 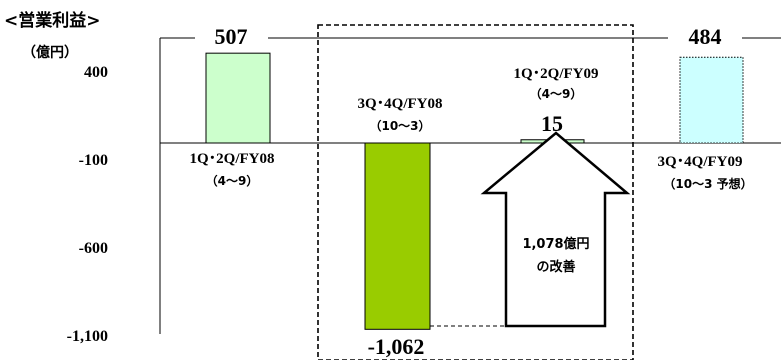 What do you see at coordinates (231, 36) in the screenshot?
I see `value-label: 507` at bounding box center [231, 36].